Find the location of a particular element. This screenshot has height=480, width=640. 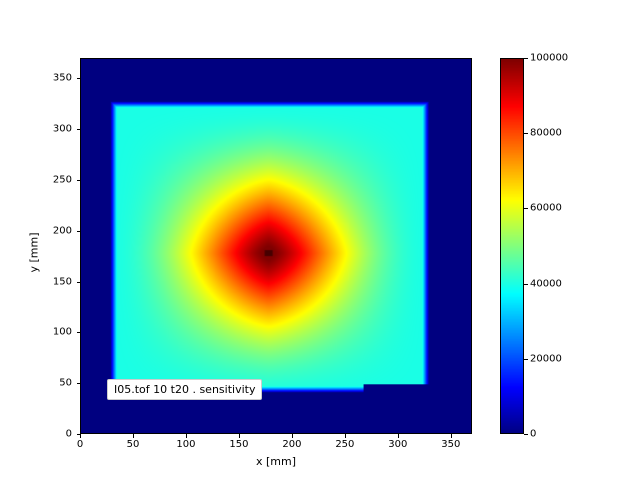

x-tick-label: 350 is located at coordinates (451, 444).